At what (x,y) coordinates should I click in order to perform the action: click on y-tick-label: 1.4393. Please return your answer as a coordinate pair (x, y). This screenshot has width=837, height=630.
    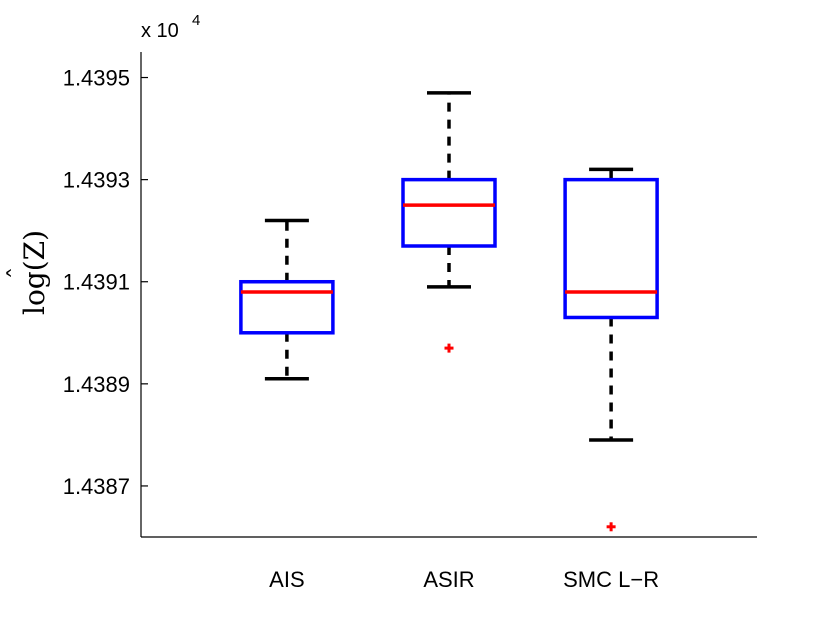
    Looking at the image, I should click on (96, 180).